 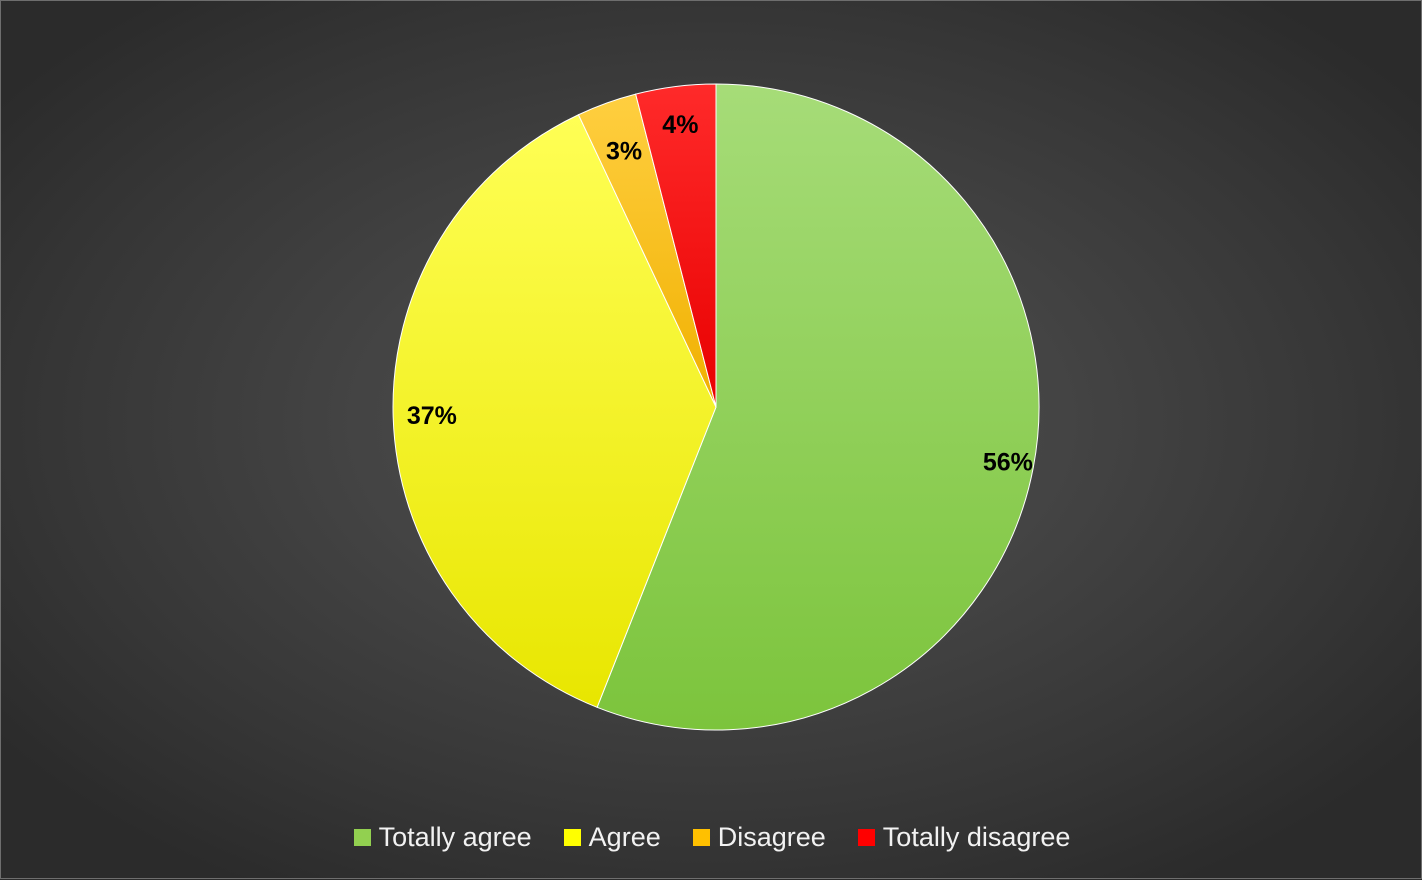 I want to click on legend-label: Totally agree, so click(x=455, y=836).